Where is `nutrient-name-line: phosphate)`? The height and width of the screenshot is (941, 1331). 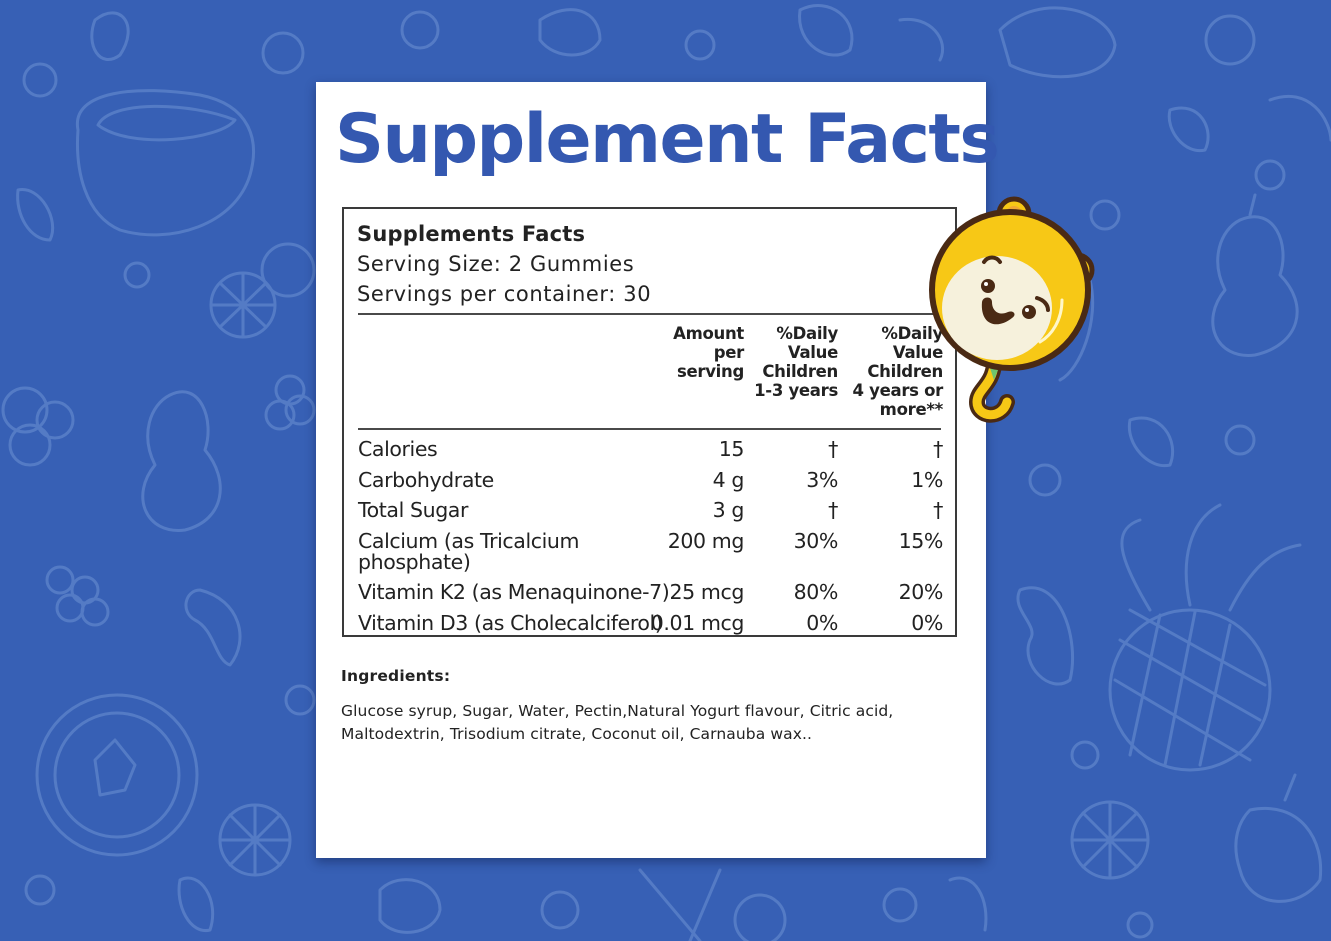
nutrient-name-line: phosphate) is located at coordinates (414, 562).